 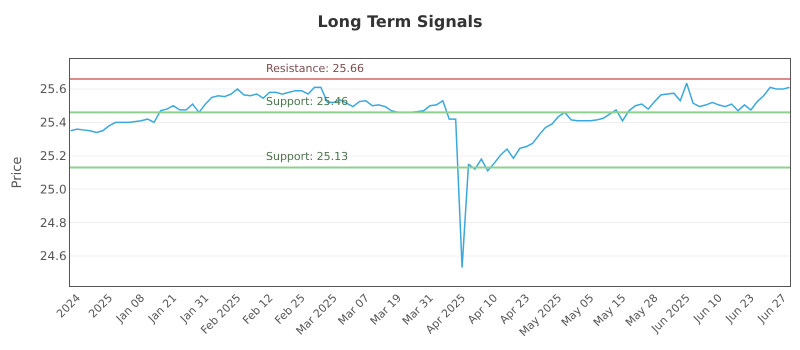 What do you see at coordinates (17, 172) in the screenshot?
I see `y-axis-title: Price` at bounding box center [17, 172].